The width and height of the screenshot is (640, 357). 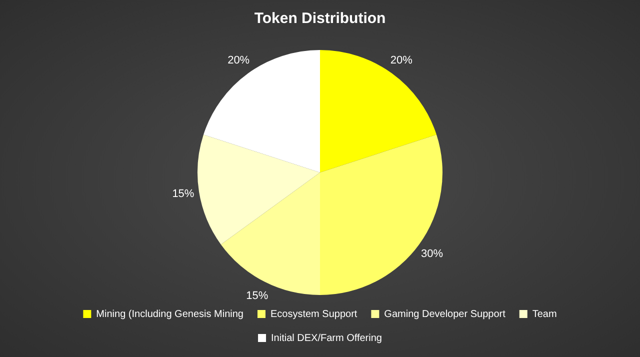 I want to click on legend-label: Mining (Including Genesis Mining, so click(x=170, y=314).